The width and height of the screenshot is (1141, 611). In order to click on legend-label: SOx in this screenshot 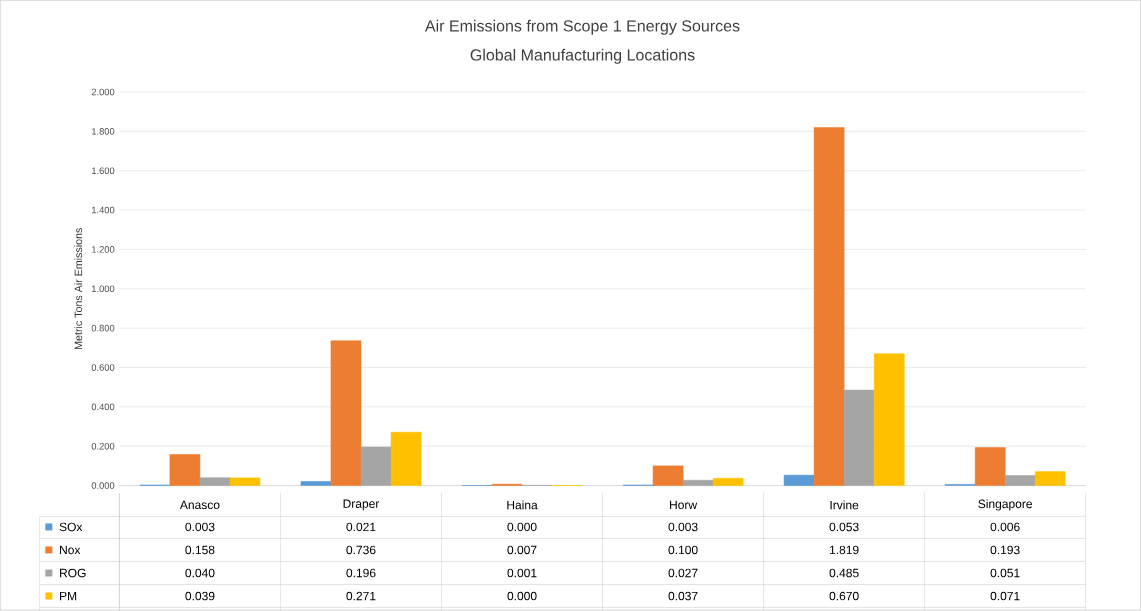, I will do `click(71, 527)`.